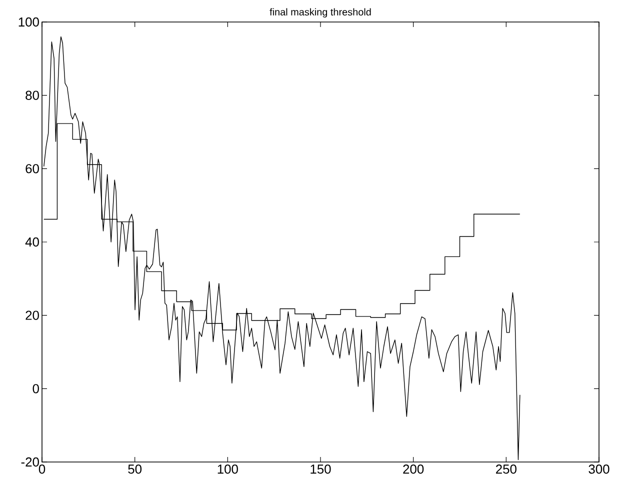  Describe the element at coordinates (28, 22) in the screenshot. I see `y-tick-label: 100` at that location.